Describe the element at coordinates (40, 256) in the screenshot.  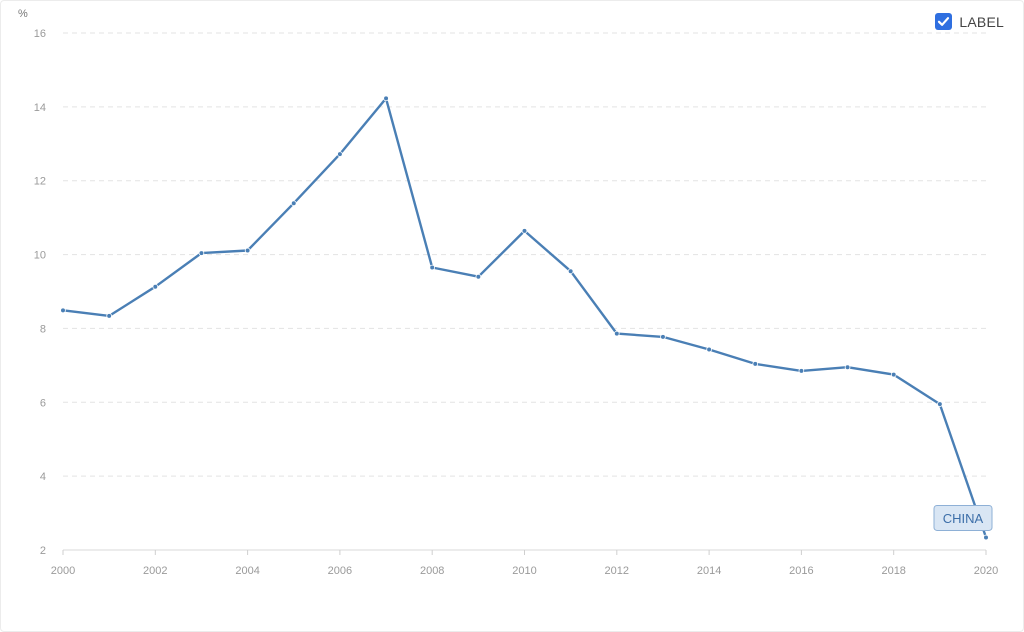
I see `y-tick-label-10: 10` at that location.